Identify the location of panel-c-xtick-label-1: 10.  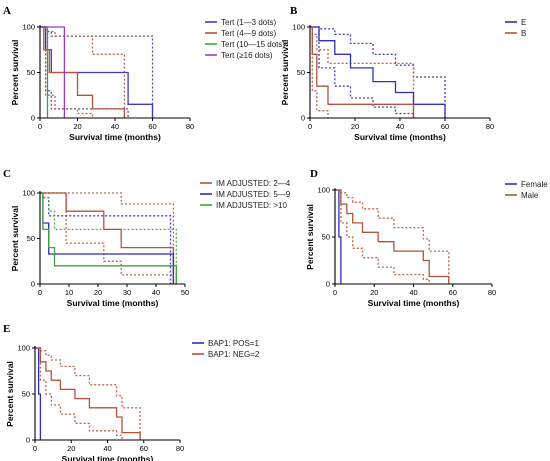
(69, 292).